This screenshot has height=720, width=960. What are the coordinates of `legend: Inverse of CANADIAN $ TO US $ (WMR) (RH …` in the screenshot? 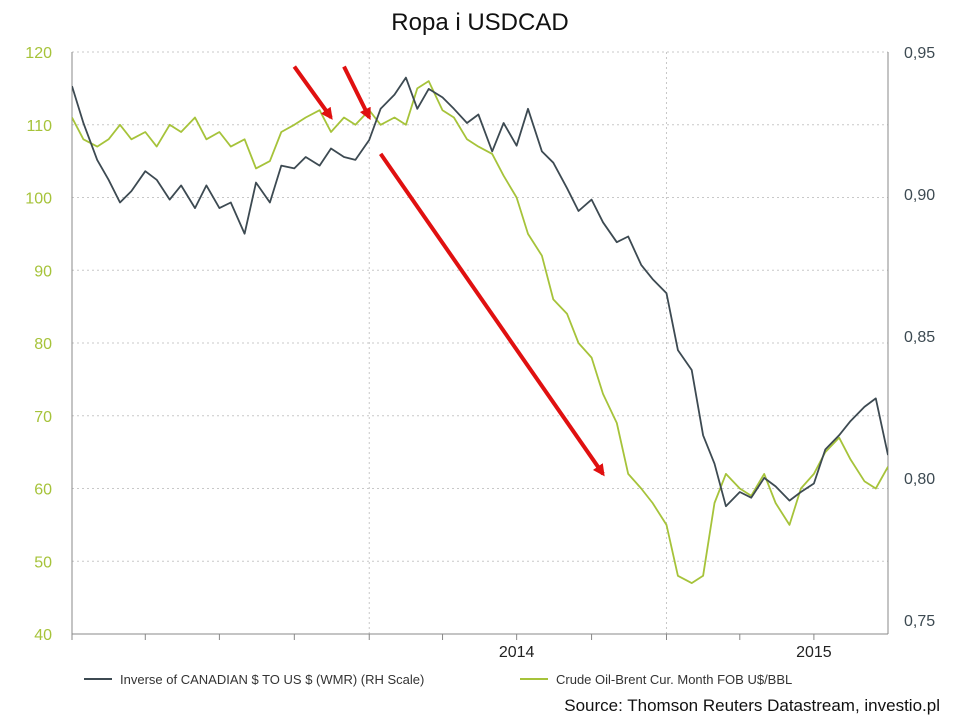 It's located at (438, 679).